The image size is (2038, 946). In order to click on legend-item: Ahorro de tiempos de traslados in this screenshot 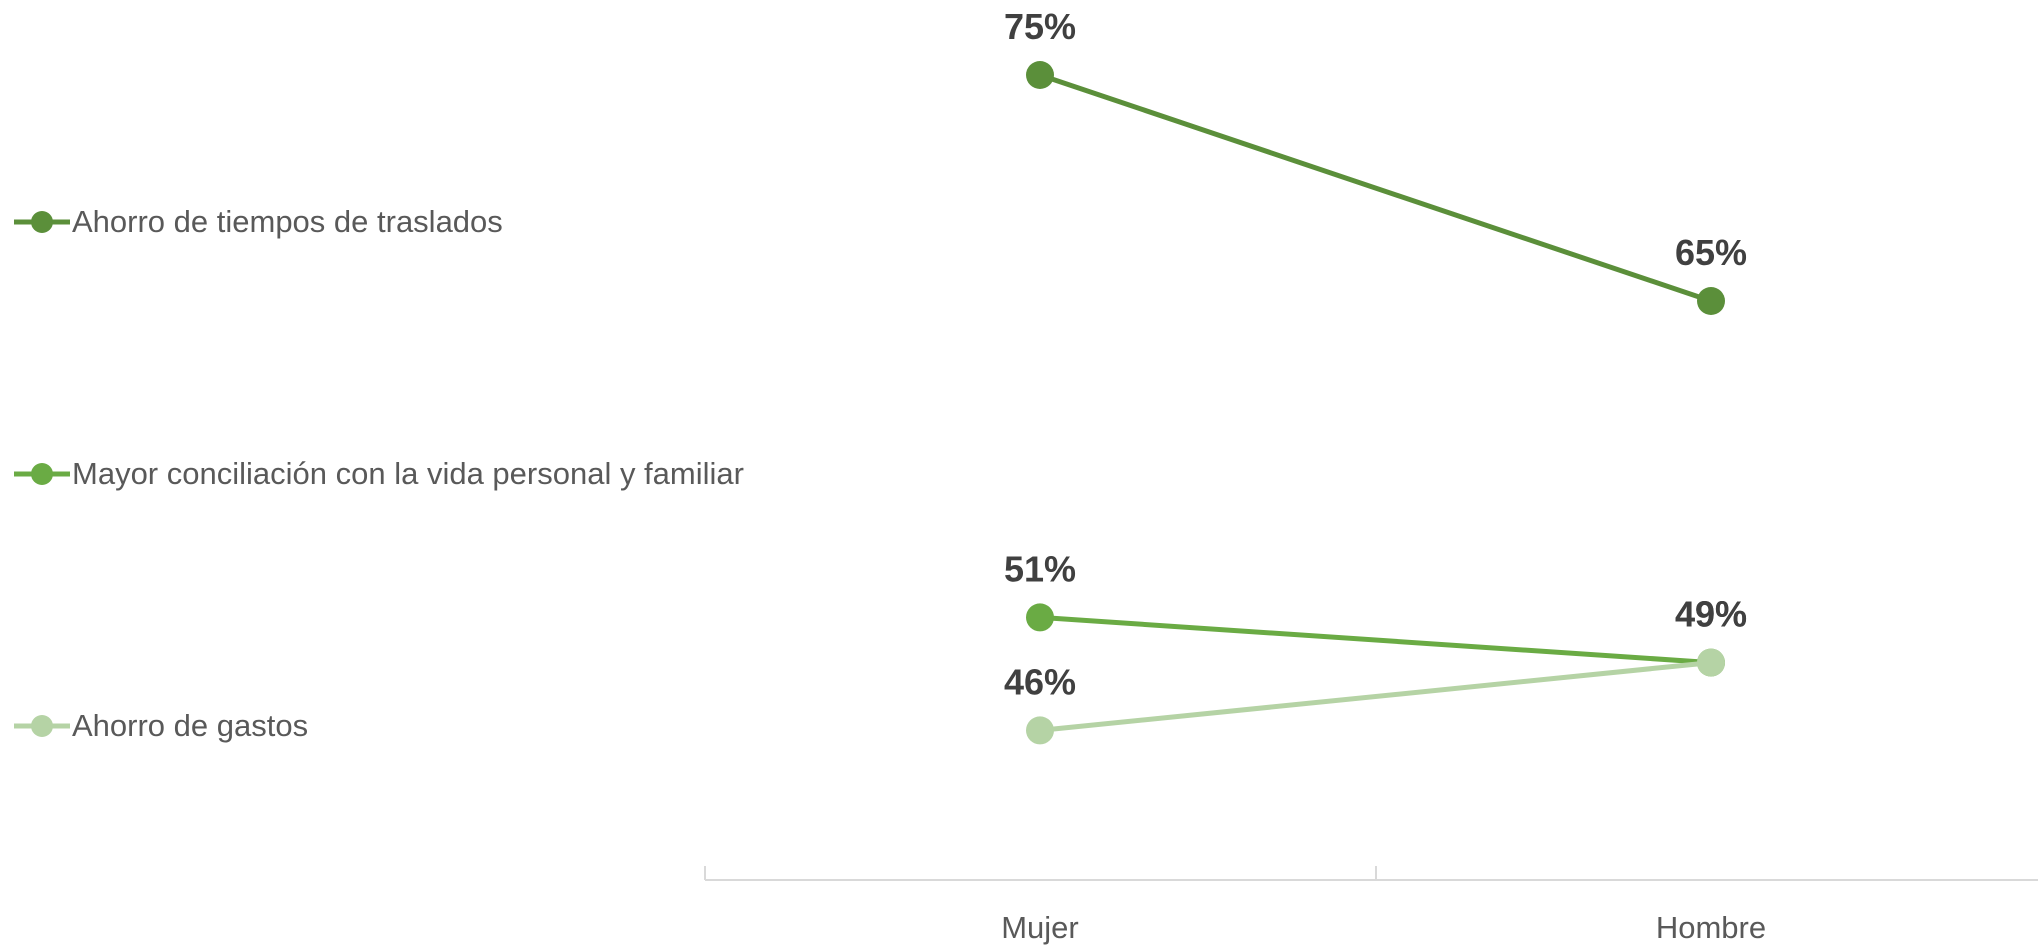, I will do `click(257, 222)`.